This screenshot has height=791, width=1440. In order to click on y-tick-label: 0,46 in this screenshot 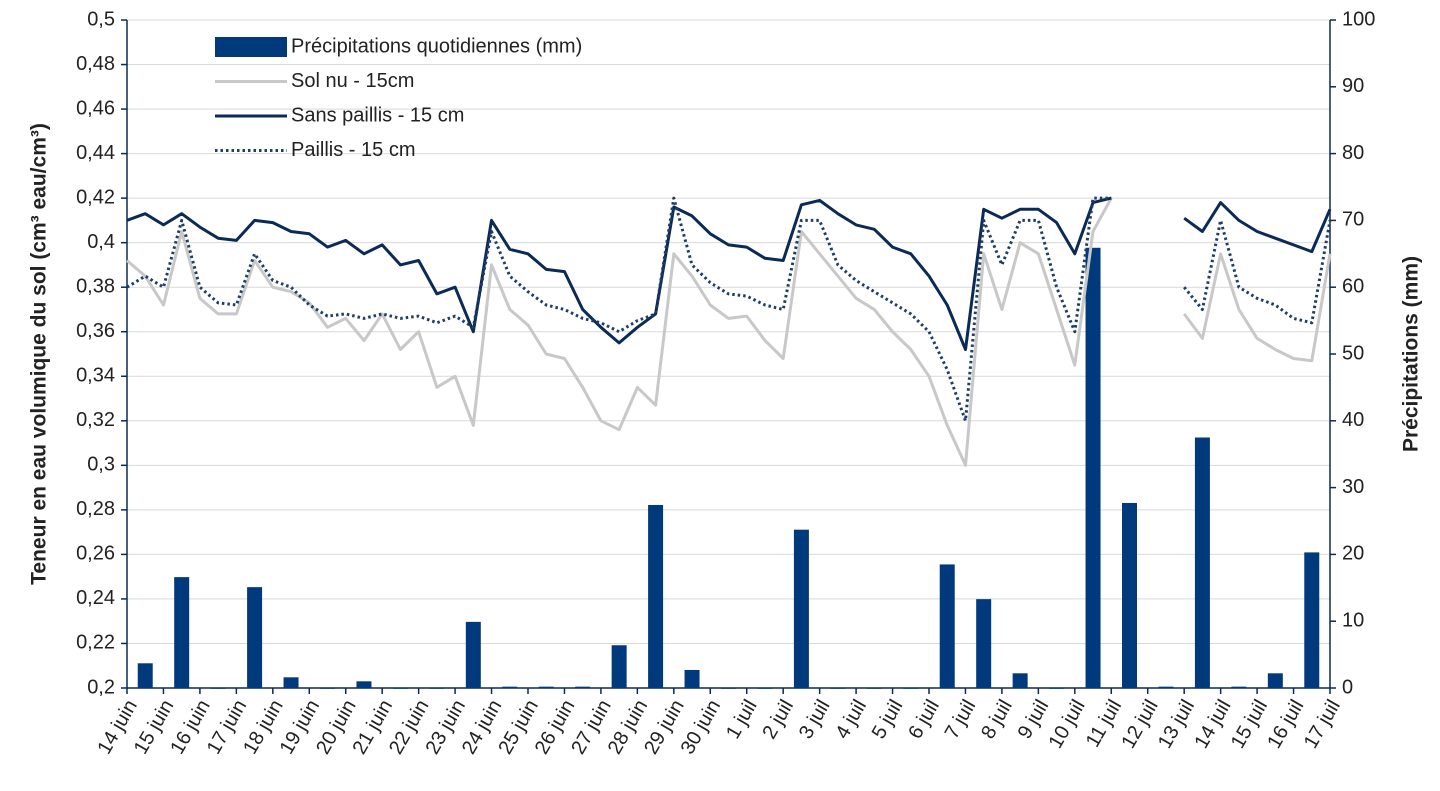, I will do `click(95, 108)`.